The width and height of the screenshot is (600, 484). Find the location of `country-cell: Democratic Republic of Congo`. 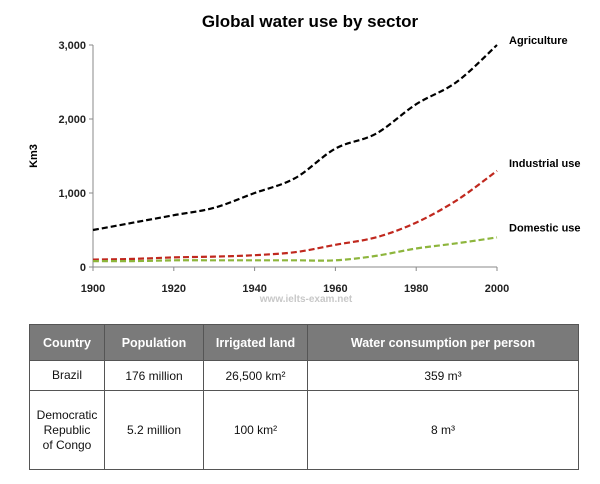

country-cell: Democratic Republic of Congo is located at coordinates (67, 430).